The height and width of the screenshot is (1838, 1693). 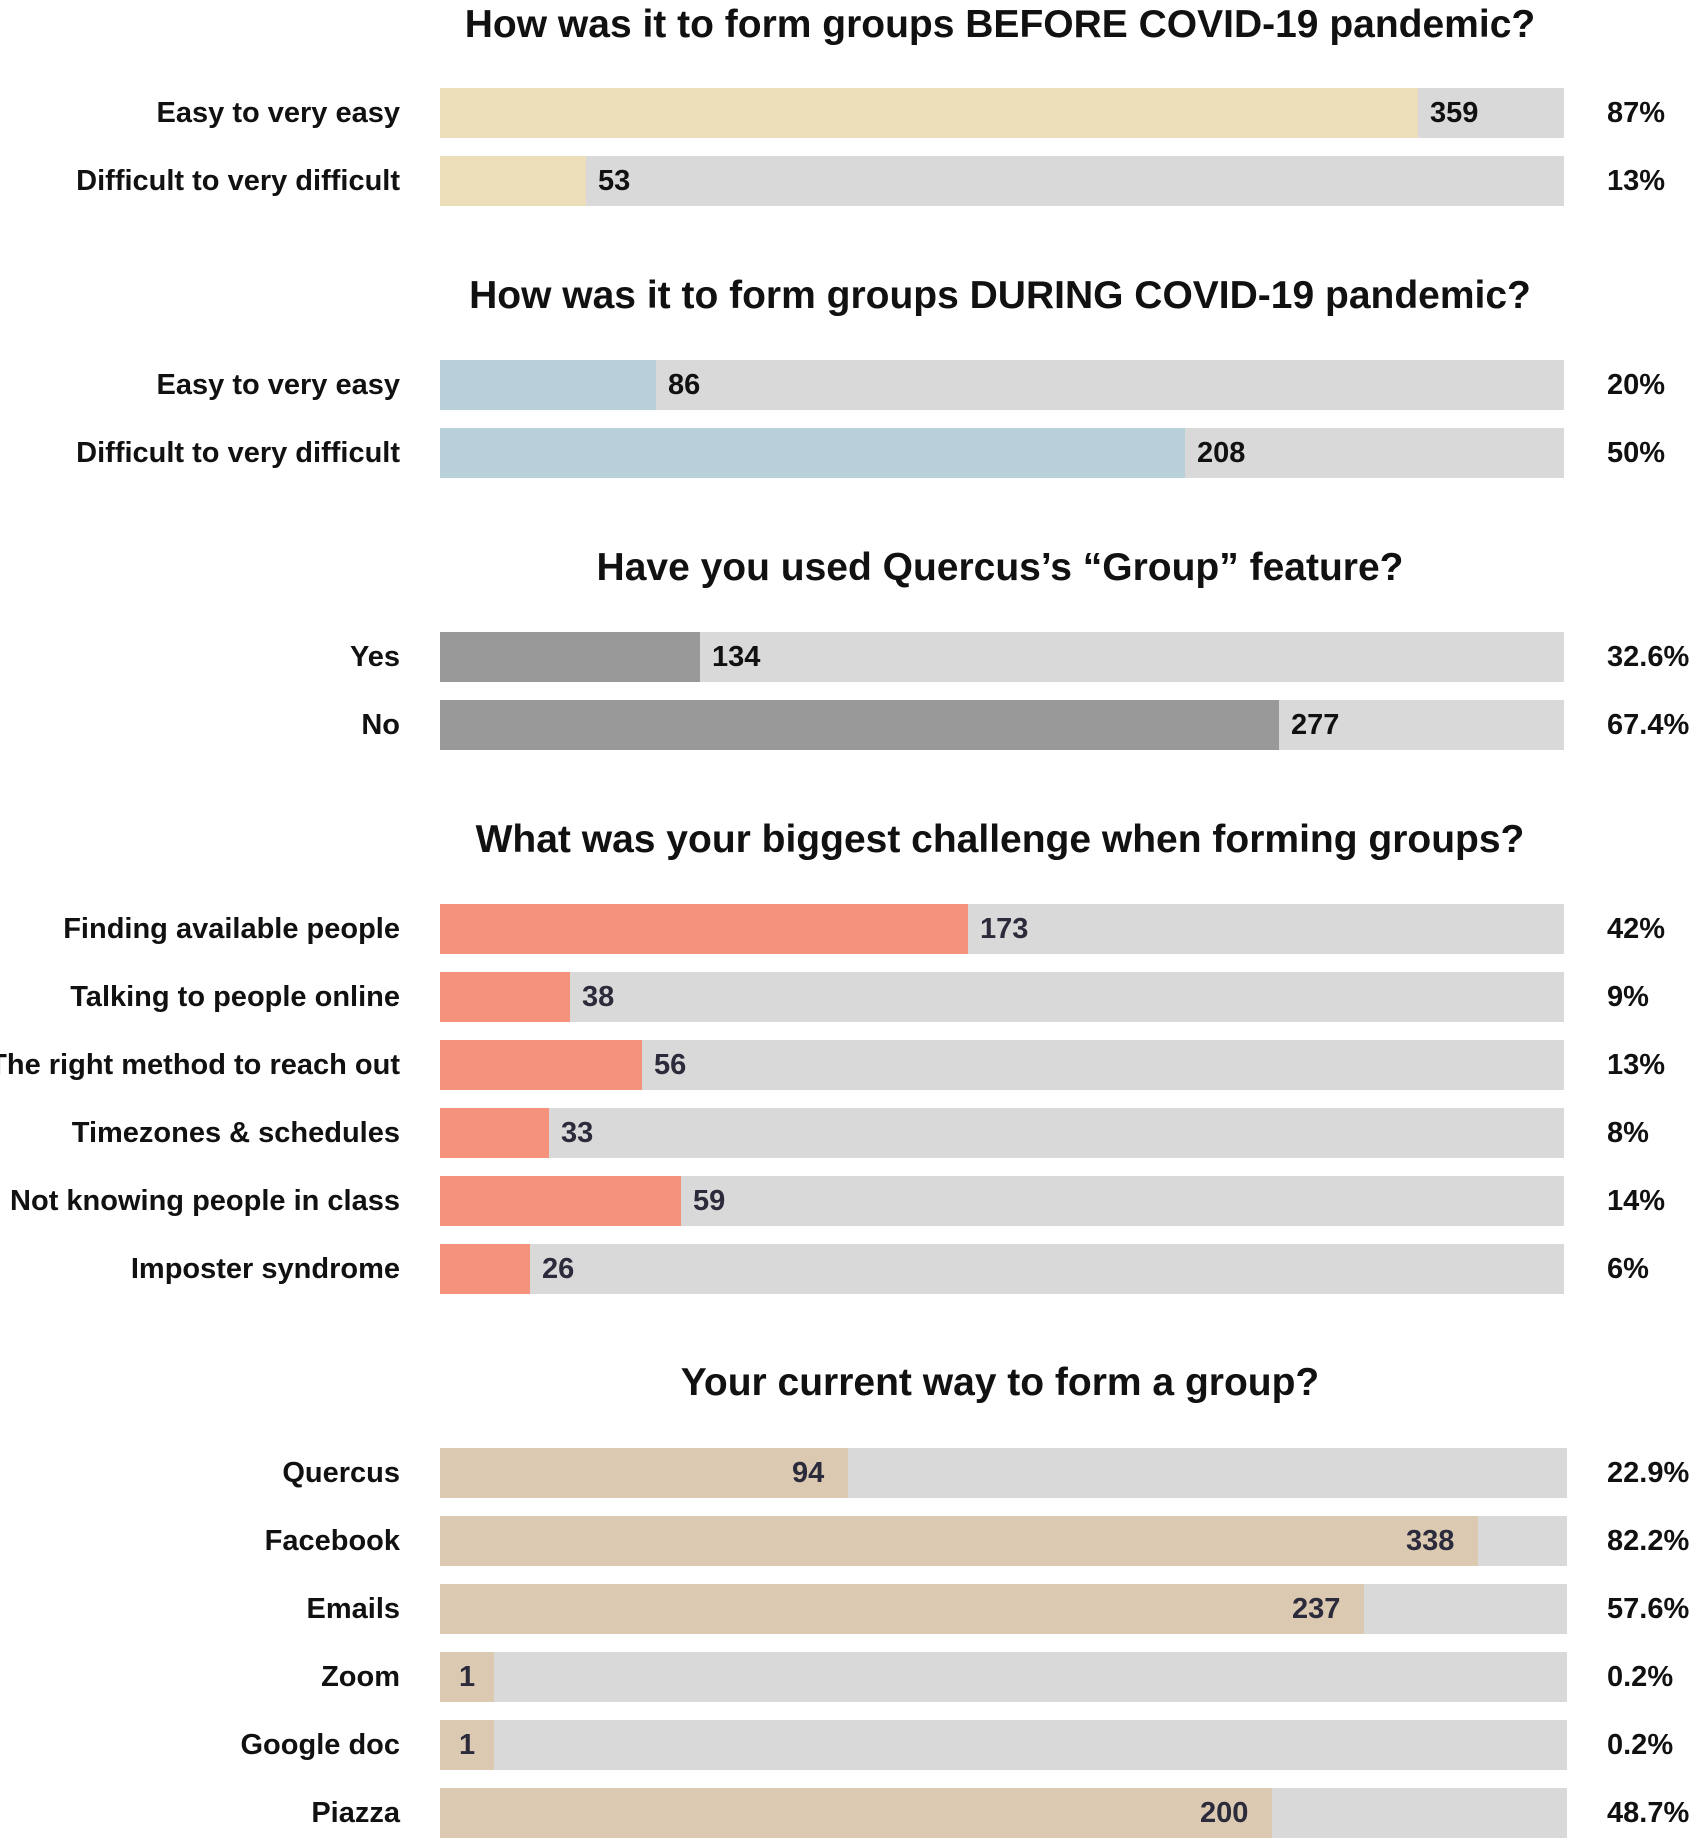 I want to click on category-label: Finding available people, so click(x=231, y=929).